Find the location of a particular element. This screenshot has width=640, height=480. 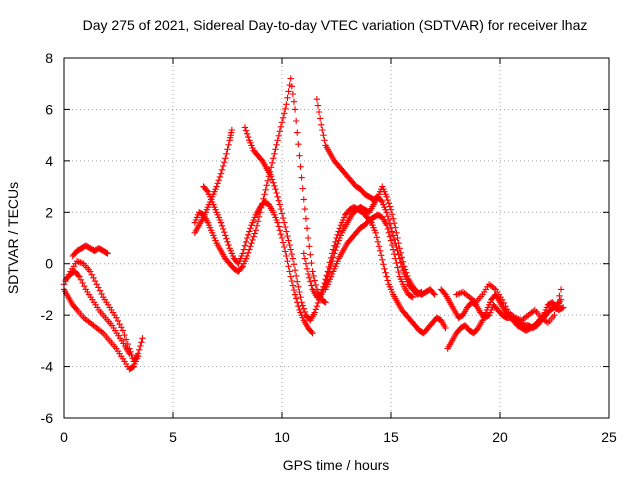

series-track-b is located at coordinates (101, 329).